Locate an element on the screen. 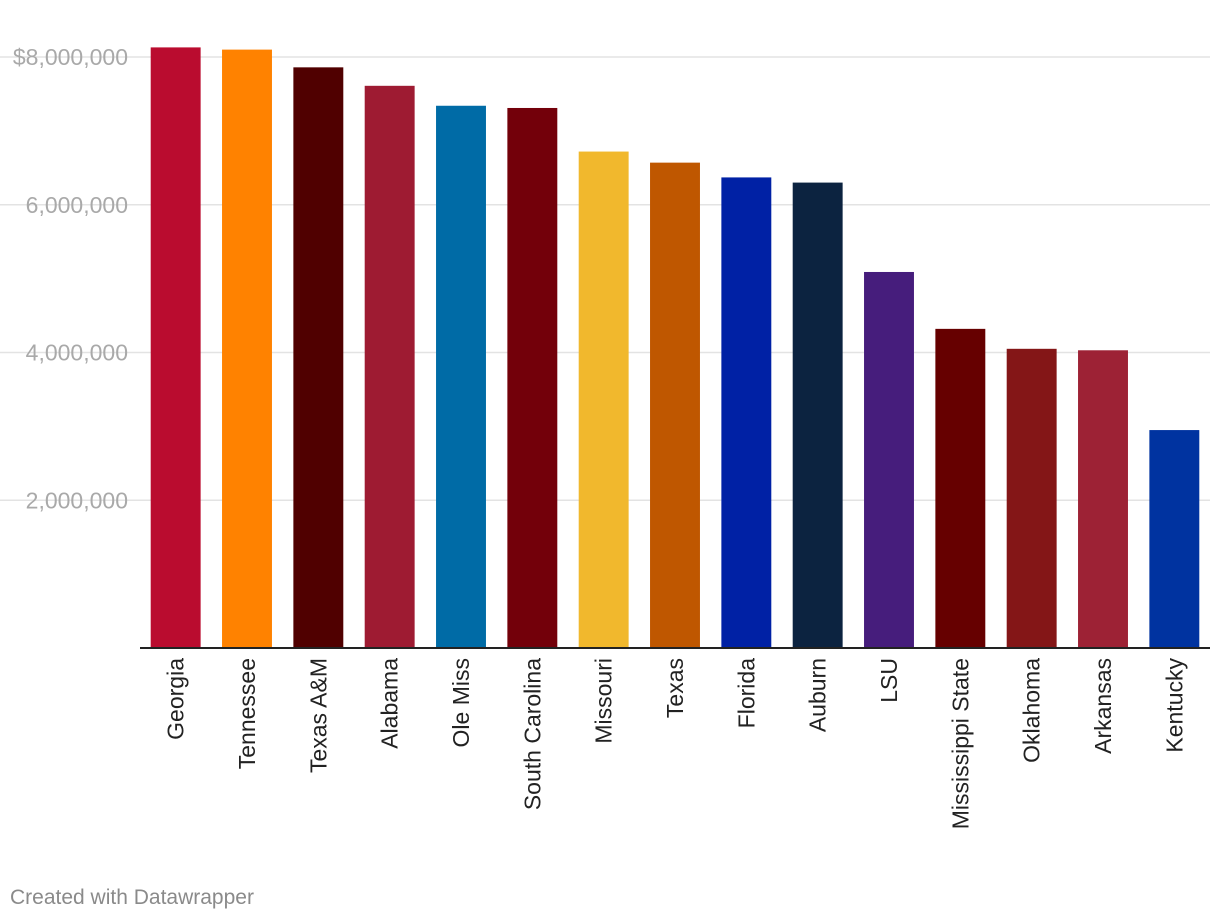  bar-texas is located at coordinates (675, 405).